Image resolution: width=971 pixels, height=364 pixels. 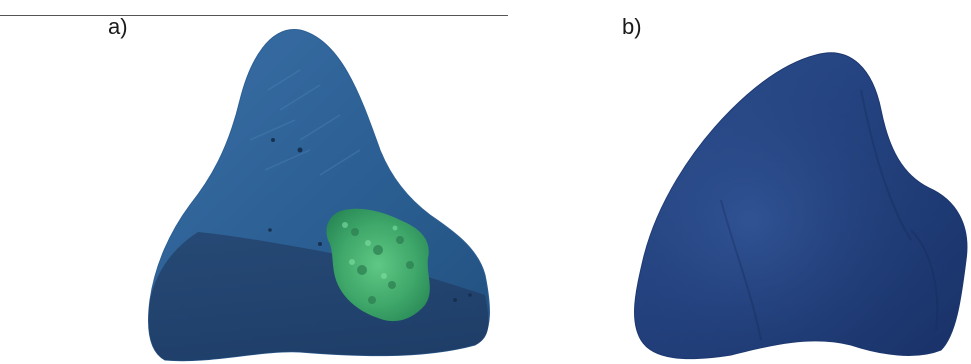 What do you see at coordinates (118, 26) in the screenshot?
I see `panel-a-label: a)` at bounding box center [118, 26].